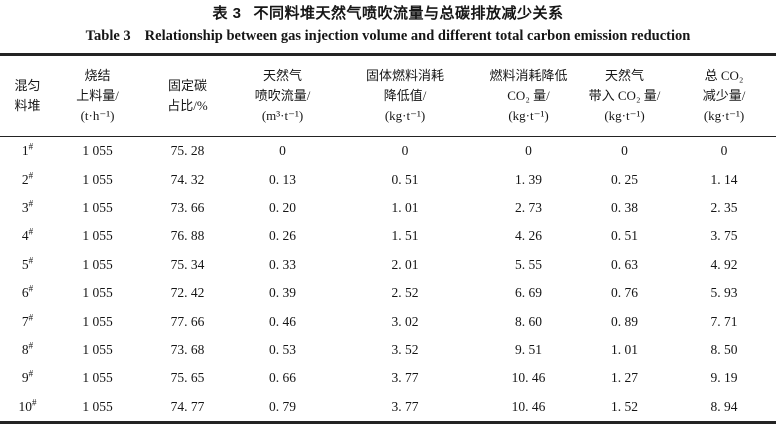 The width and height of the screenshot is (776, 432). Describe the element at coordinates (528, 264) in the screenshot. I see `cell: 5. 55` at that location.